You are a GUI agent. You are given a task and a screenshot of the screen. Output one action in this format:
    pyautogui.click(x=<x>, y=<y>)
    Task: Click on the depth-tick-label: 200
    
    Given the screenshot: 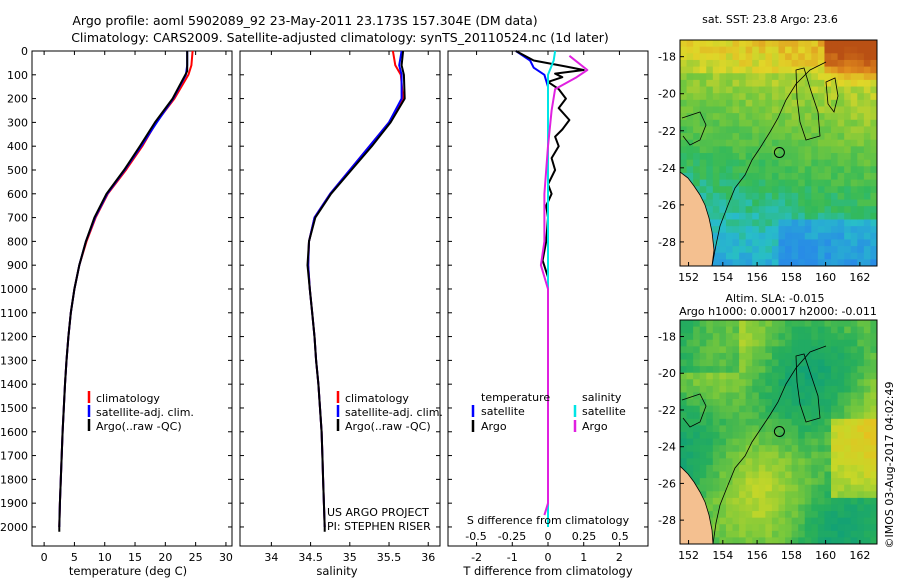 What is the action you would take?
    pyautogui.click(x=17, y=99)
    